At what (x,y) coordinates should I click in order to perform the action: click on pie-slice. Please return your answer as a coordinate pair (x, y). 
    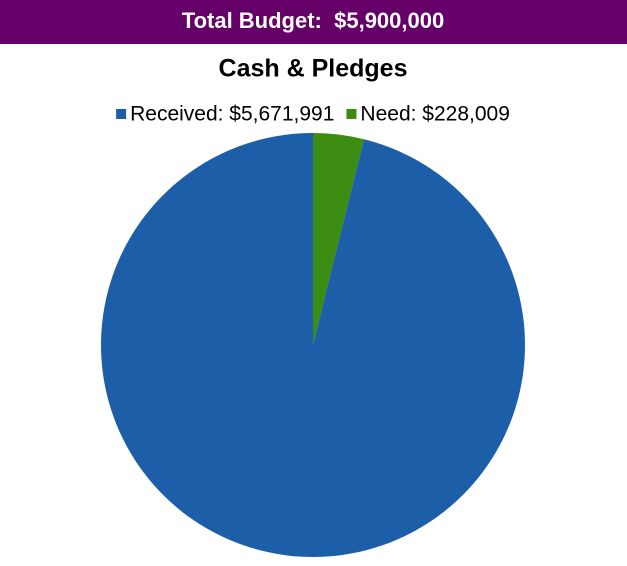
    Looking at the image, I should click on (338, 239).